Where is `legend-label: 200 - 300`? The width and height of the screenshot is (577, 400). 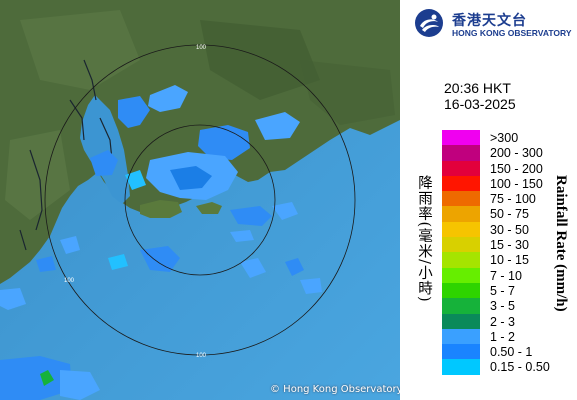 legend-label: 200 - 300 is located at coordinates (516, 153).